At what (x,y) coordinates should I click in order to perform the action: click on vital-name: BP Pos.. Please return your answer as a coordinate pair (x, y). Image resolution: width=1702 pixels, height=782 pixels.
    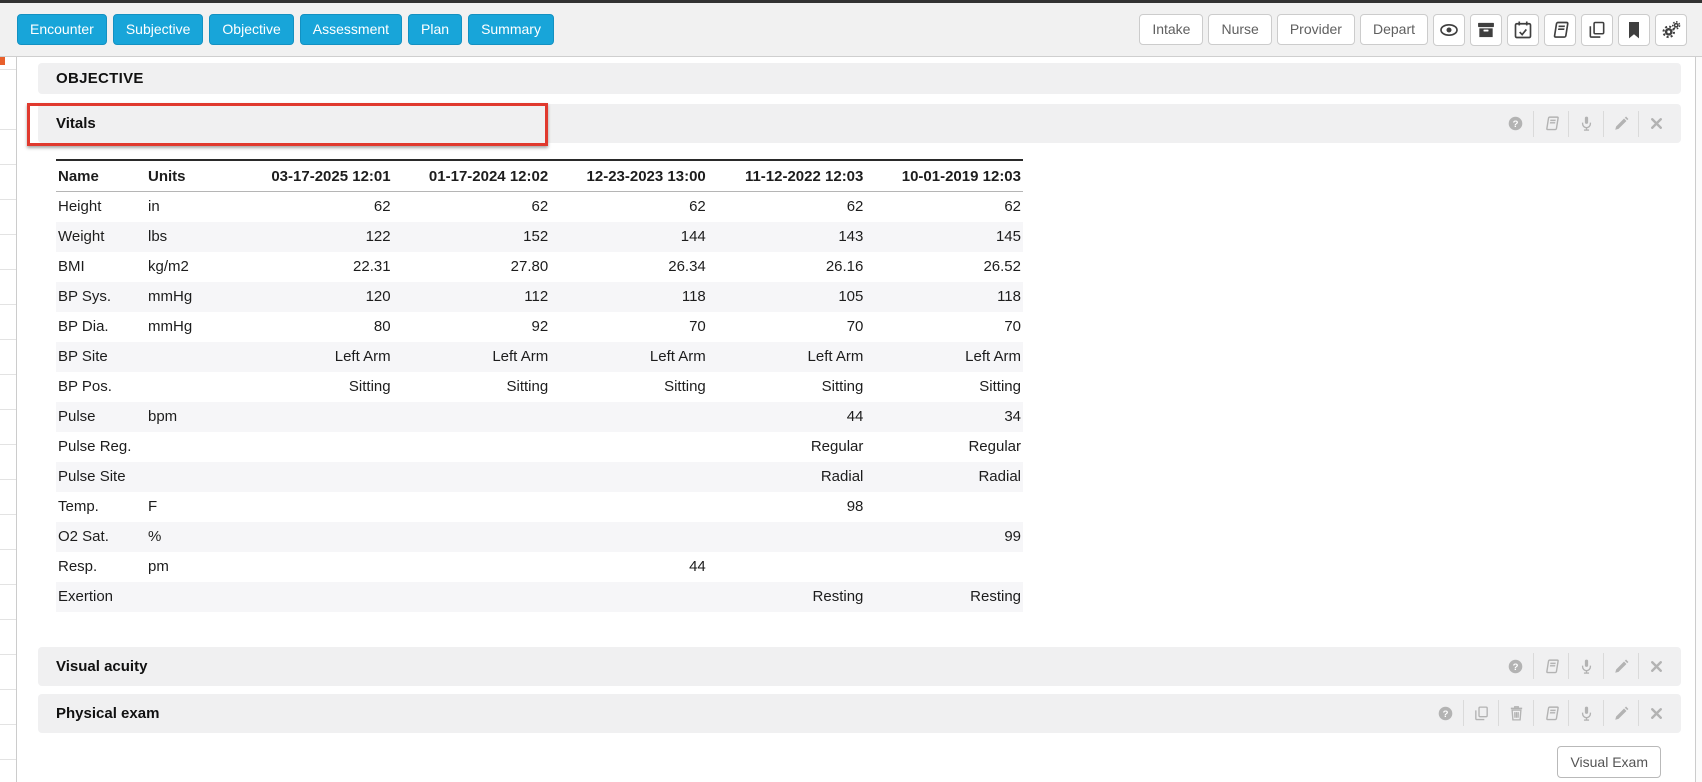
    Looking at the image, I should click on (85, 386).